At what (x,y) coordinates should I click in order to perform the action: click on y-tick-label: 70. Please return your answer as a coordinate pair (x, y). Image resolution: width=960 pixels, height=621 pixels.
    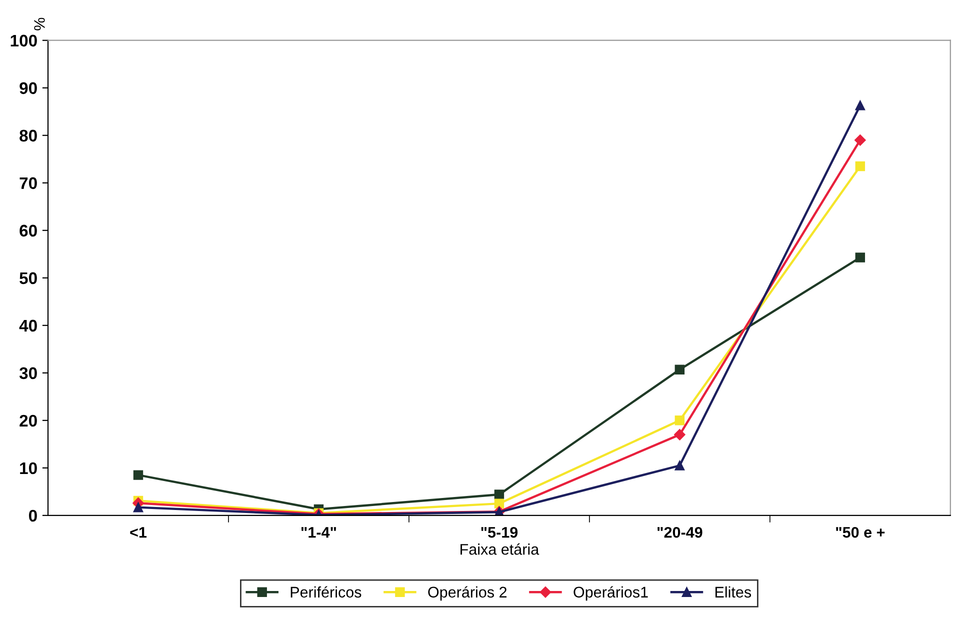
    Looking at the image, I should click on (28, 183).